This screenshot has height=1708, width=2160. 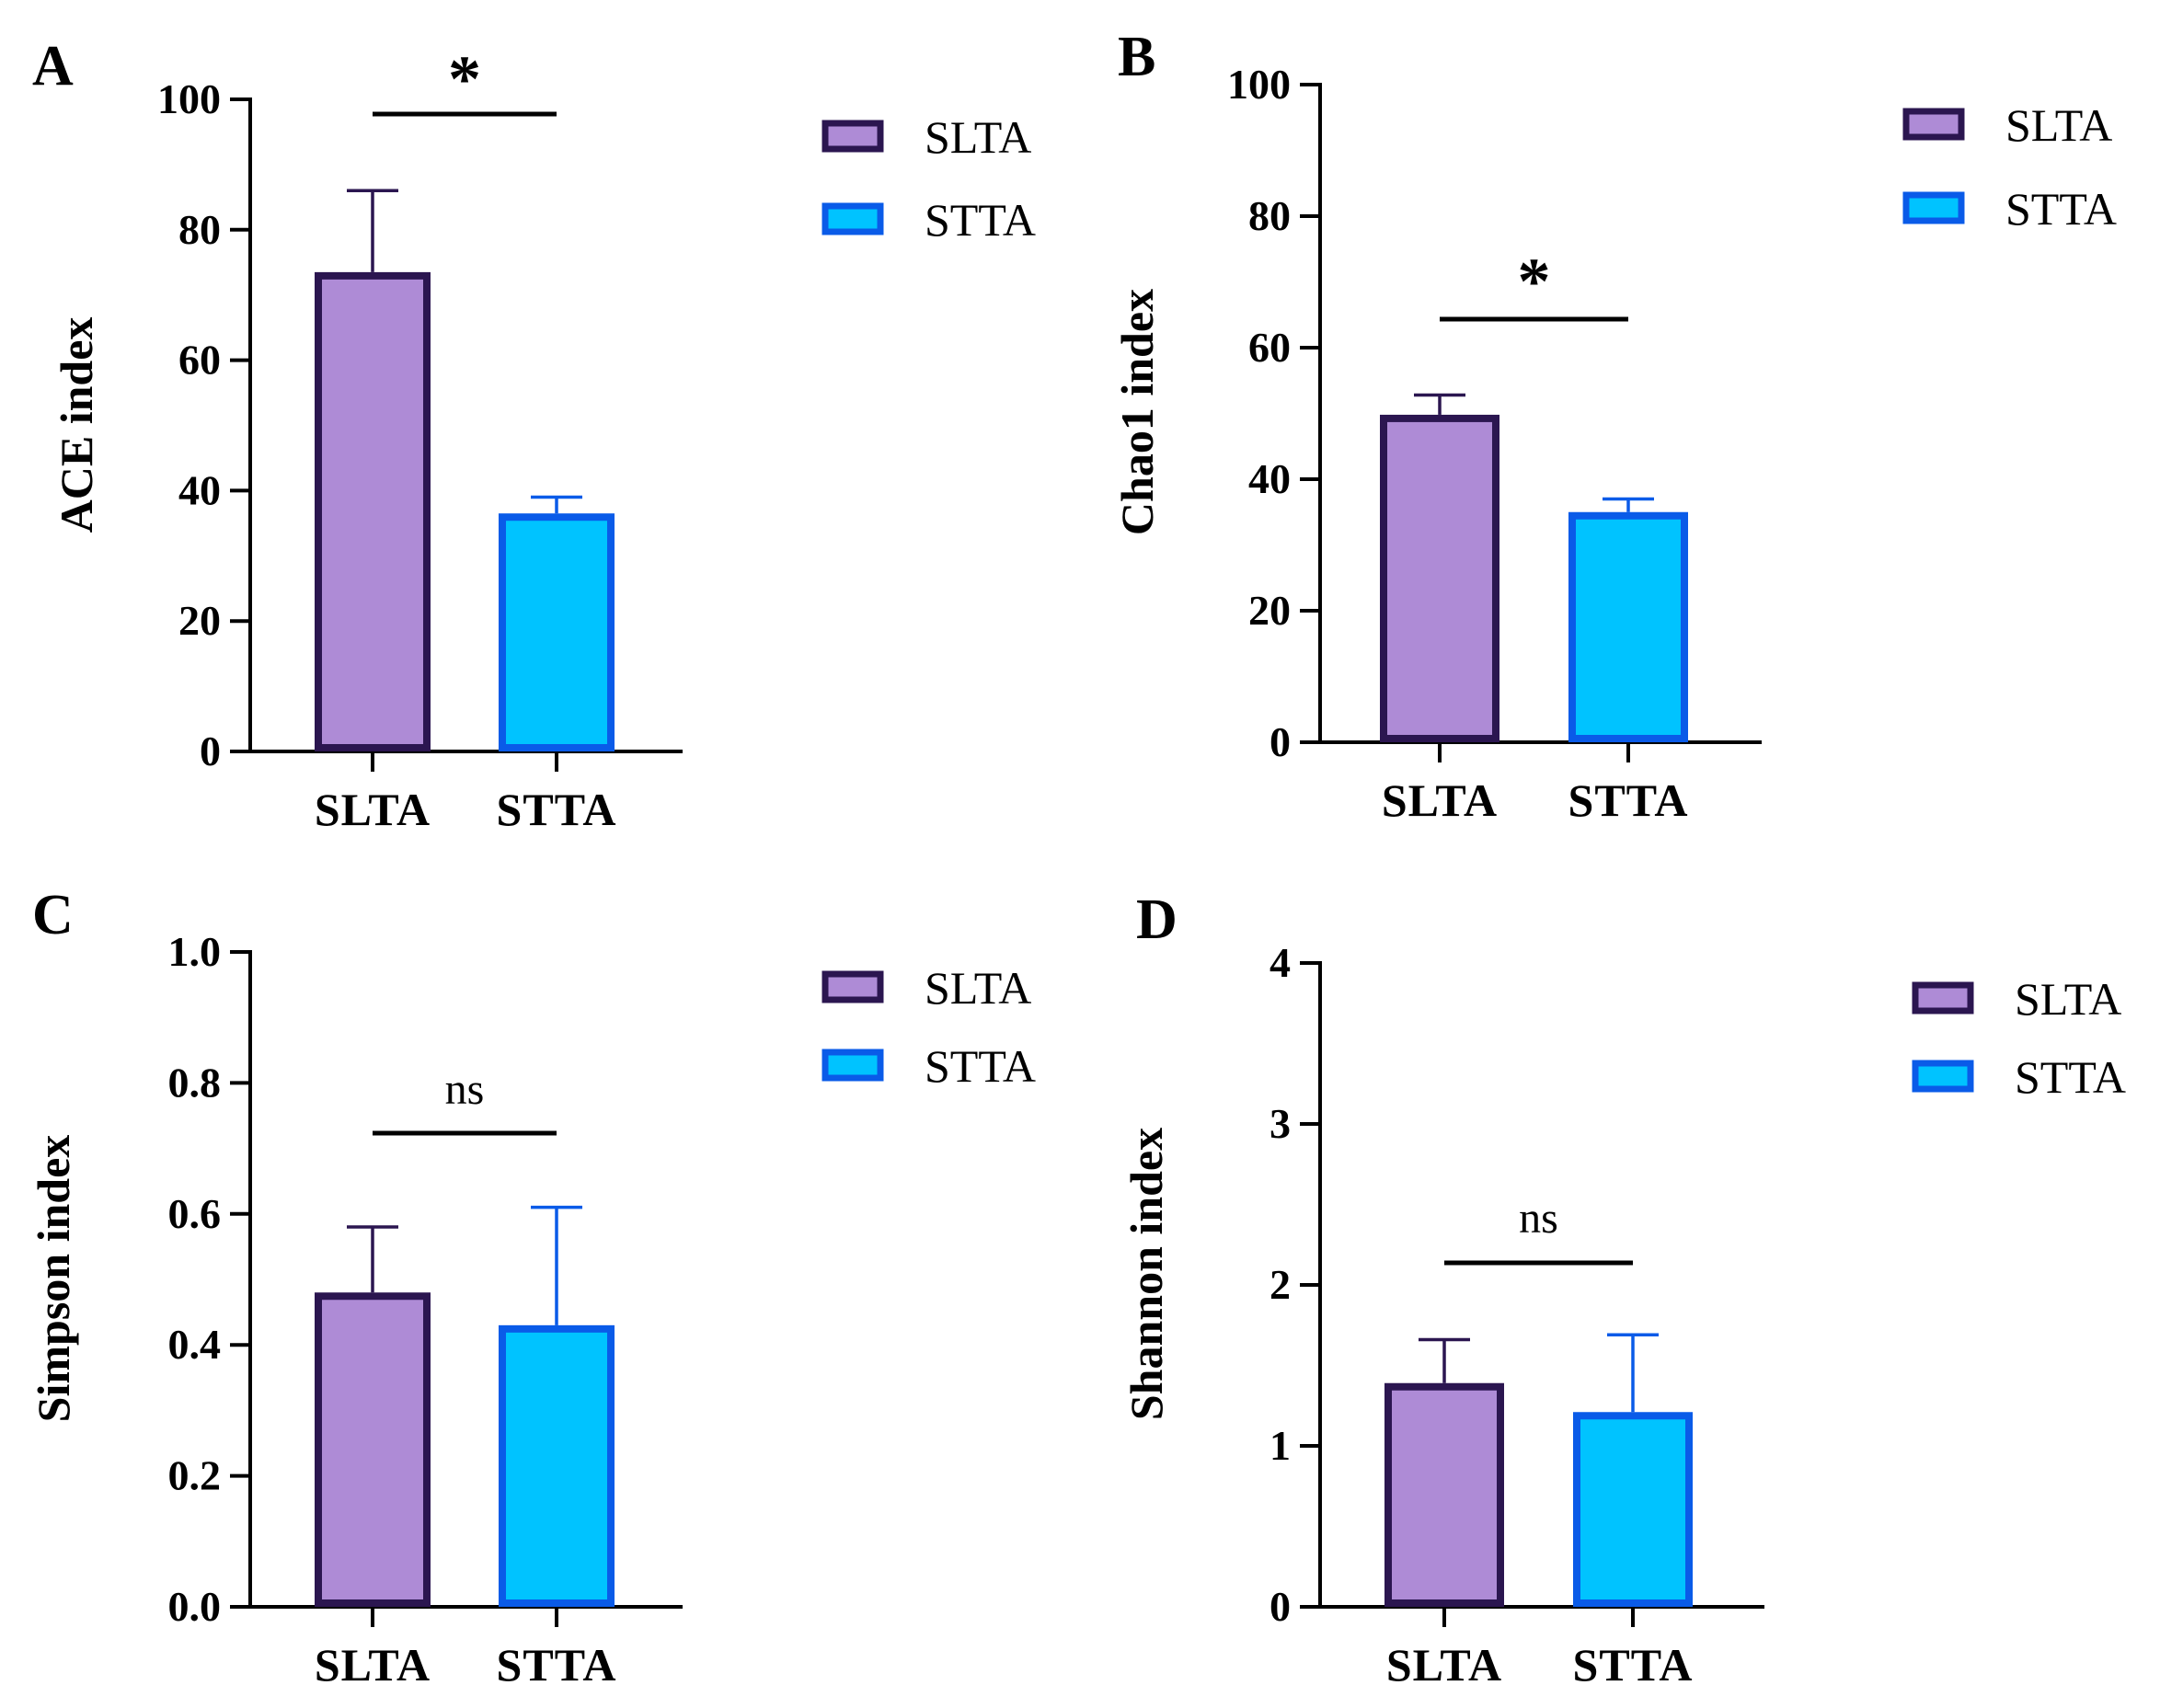 I want to click on y-axis-title: ACE index, so click(x=76, y=425).